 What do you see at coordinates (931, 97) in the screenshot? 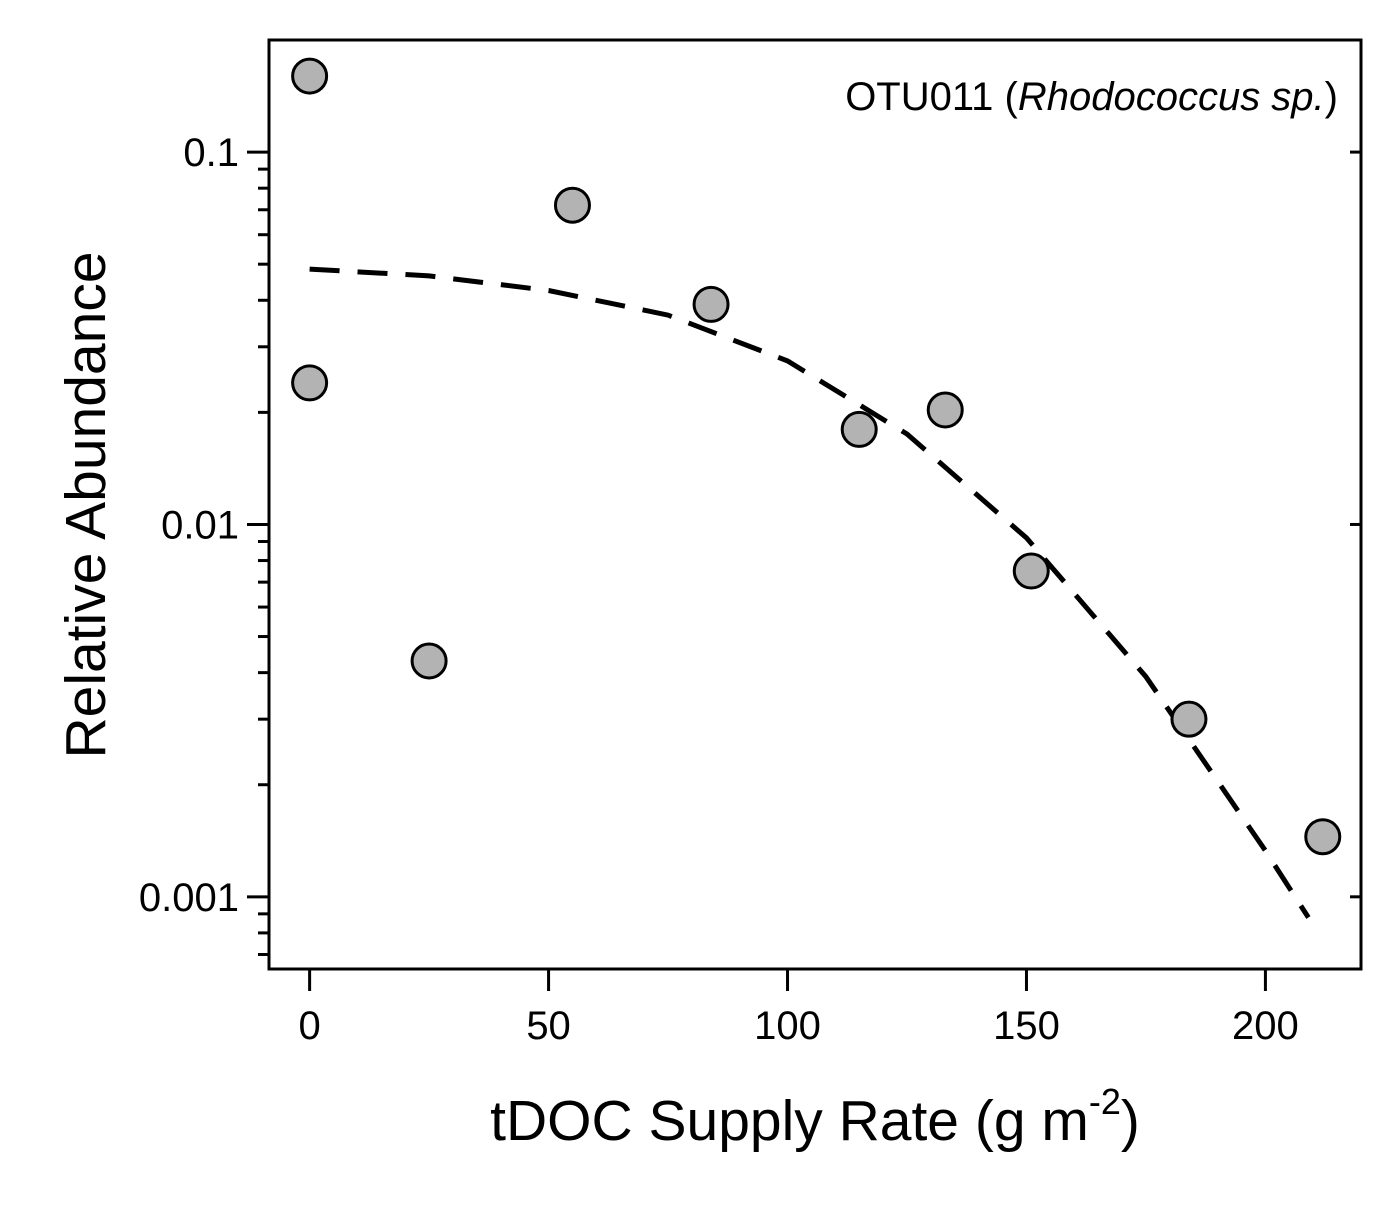
I see `annotation-prefix: OTU011 (` at bounding box center [931, 97].